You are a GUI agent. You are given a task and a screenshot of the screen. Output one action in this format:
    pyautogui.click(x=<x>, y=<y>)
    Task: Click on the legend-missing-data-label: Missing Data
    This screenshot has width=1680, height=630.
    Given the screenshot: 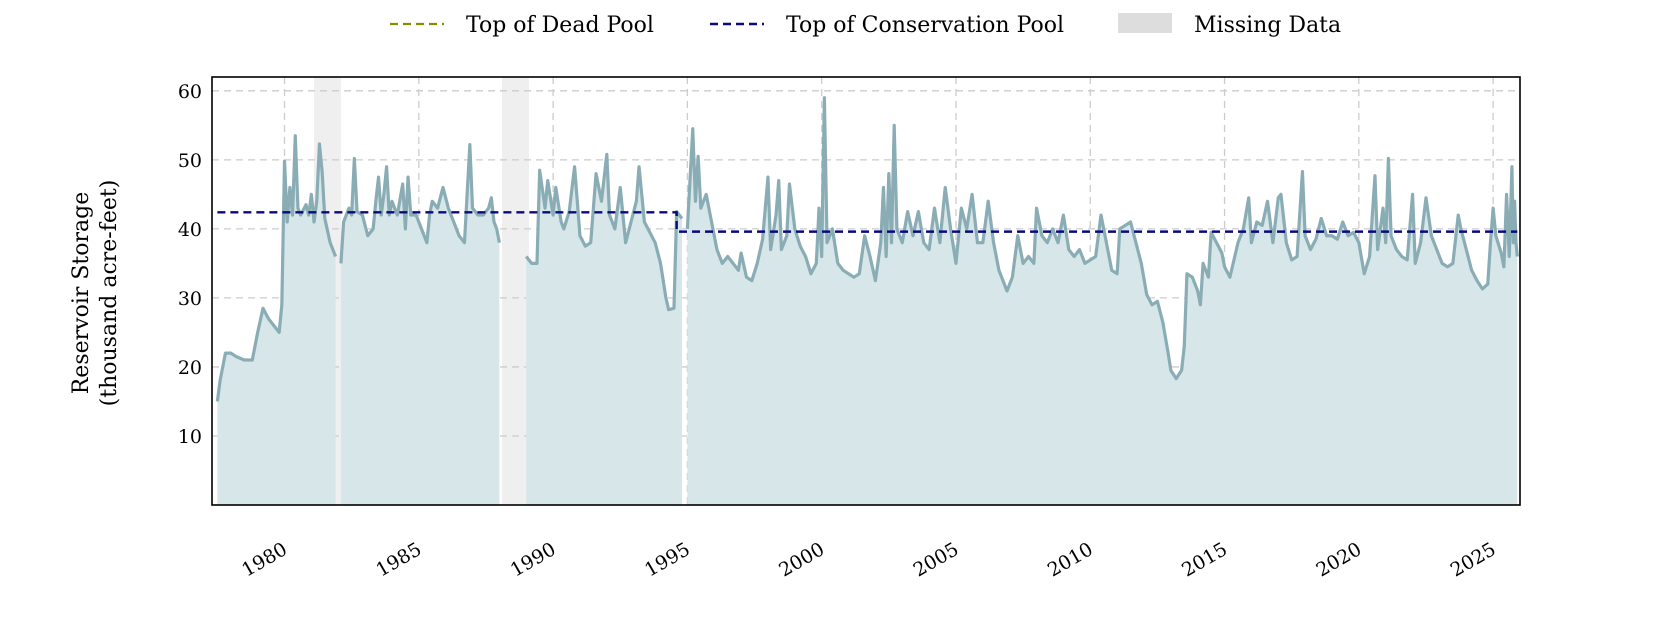 What is the action you would take?
    pyautogui.click(x=1267, y=25)
    